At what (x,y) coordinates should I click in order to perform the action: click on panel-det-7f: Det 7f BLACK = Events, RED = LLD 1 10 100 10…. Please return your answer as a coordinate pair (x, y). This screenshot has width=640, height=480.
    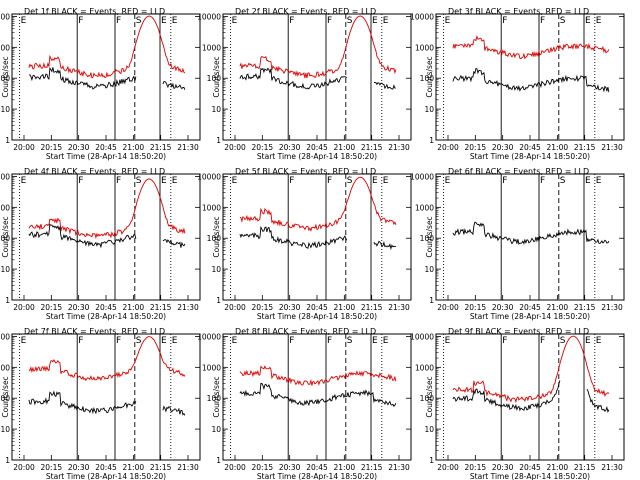
    Looking at the image, I should click on (100, 403).